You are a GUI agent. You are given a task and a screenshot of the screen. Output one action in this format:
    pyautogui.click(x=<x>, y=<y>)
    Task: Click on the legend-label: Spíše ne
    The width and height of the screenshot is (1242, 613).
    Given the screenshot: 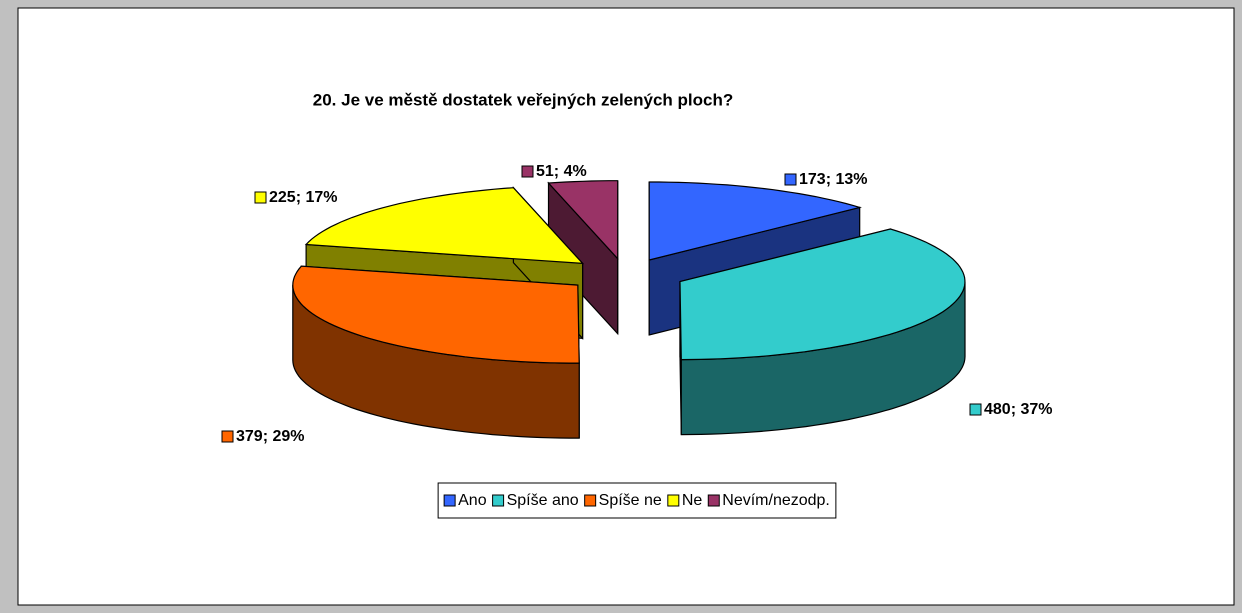 What is the action you would take?
    pyautogui.click(x=630, y=500)
    